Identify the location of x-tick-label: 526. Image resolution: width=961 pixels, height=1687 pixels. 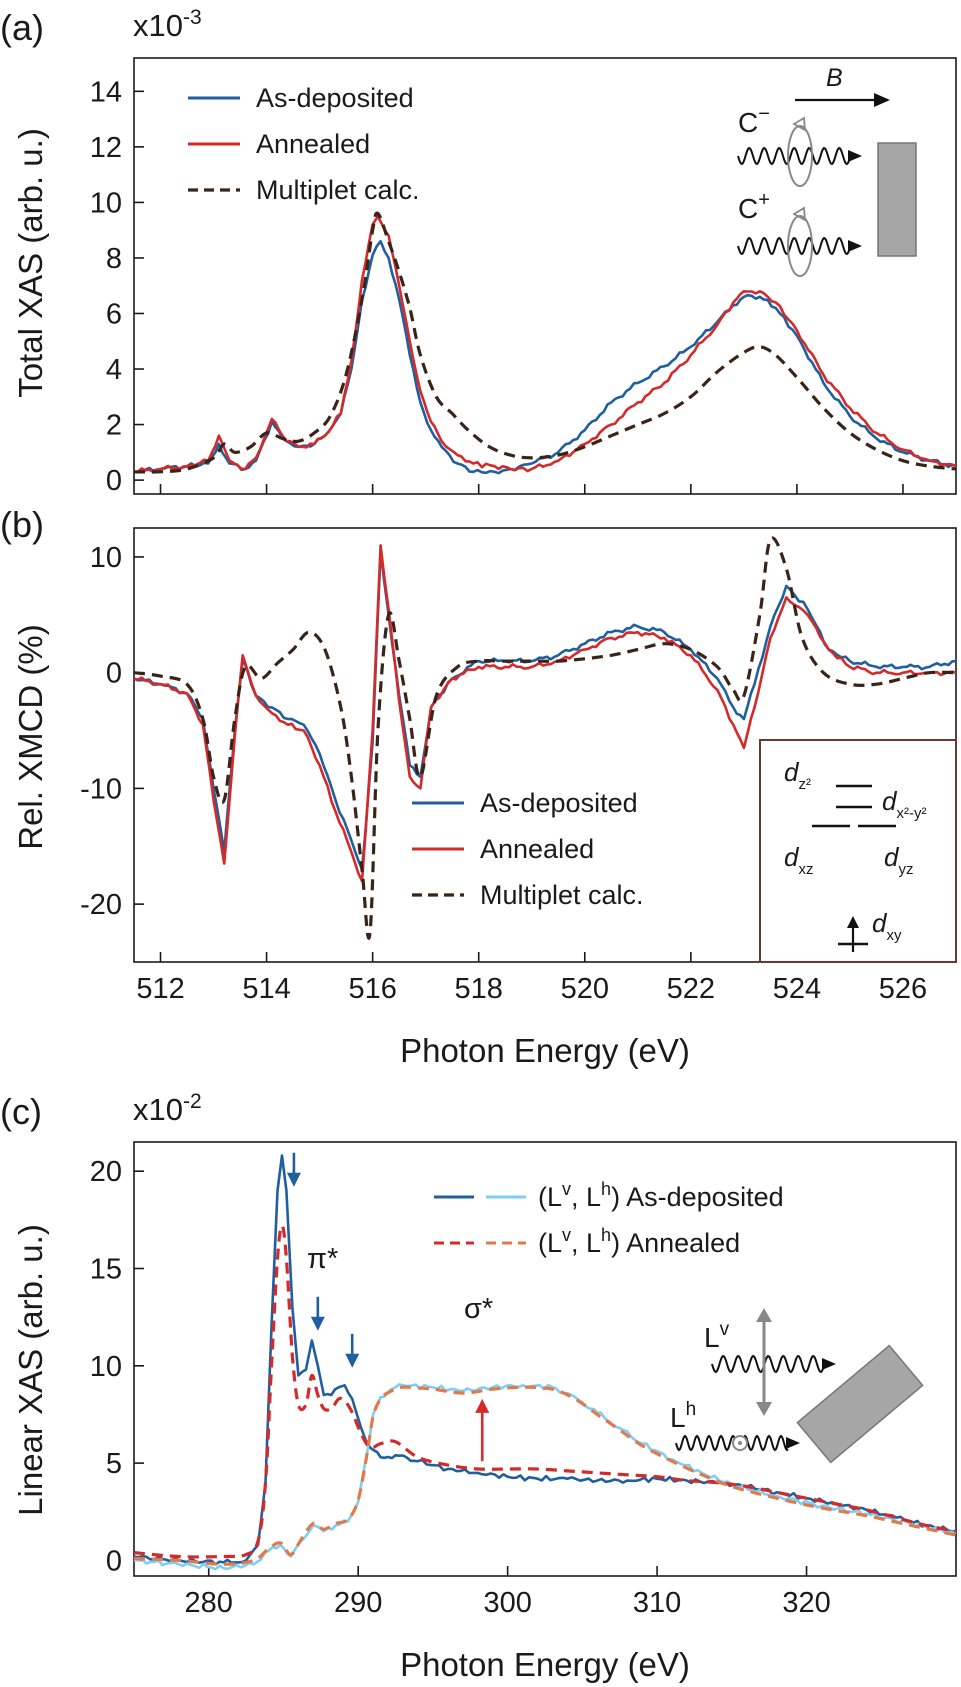
(903, 989).